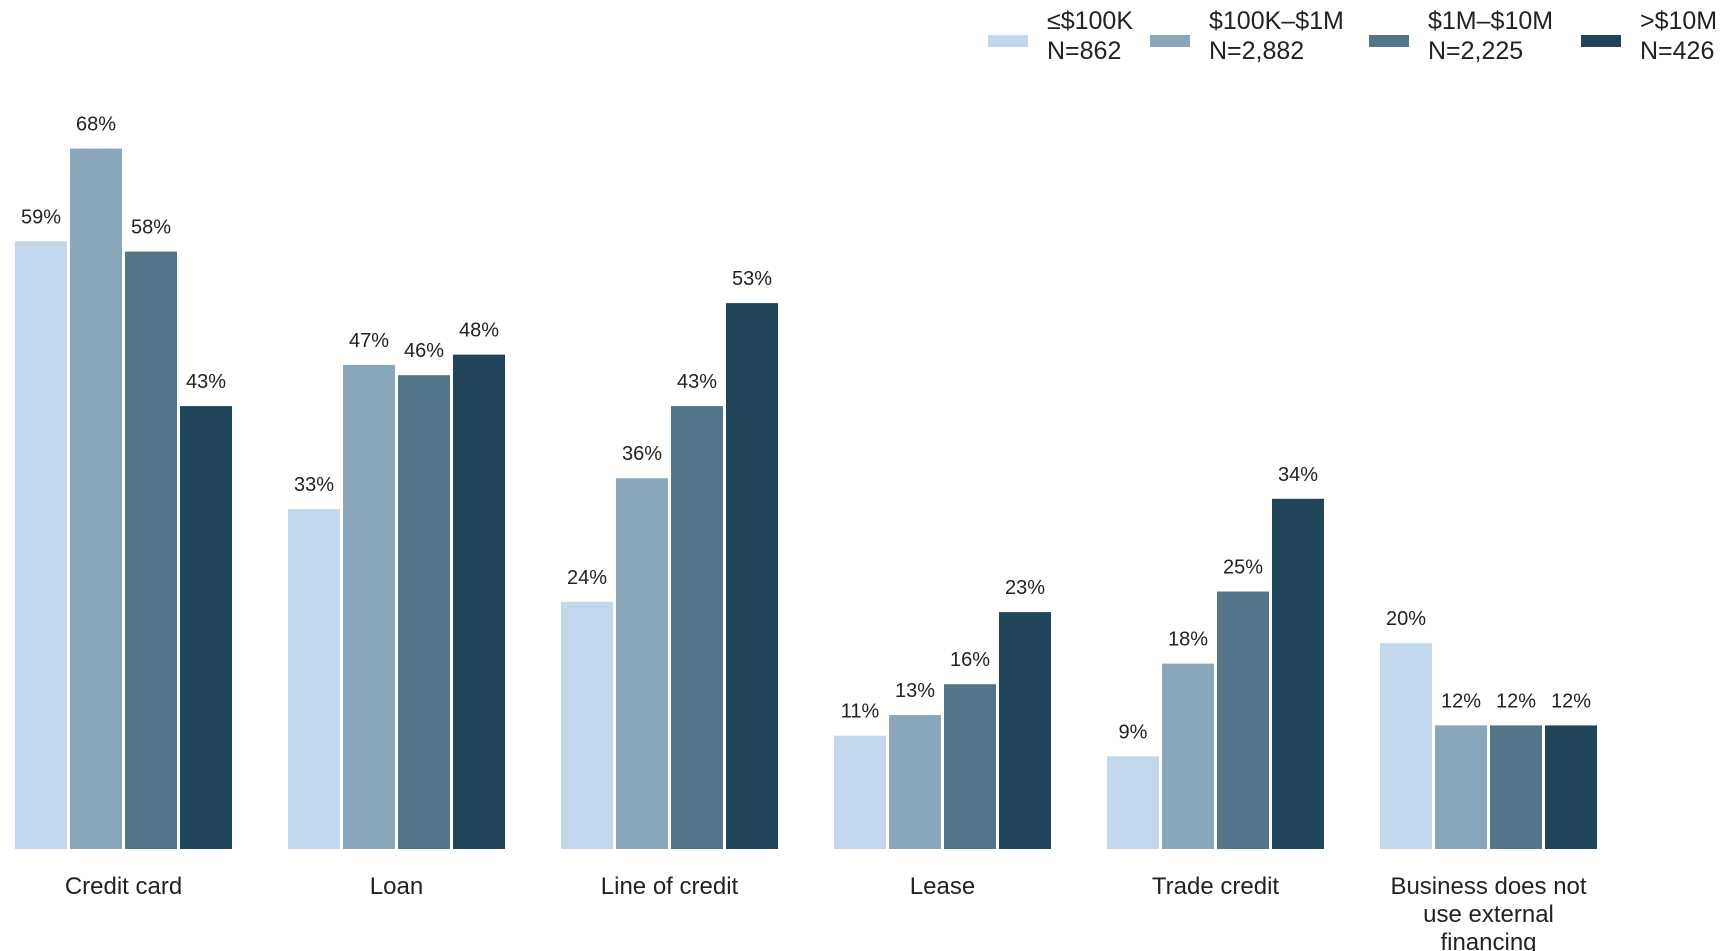  Describe the element at coordinates (1256, 51) in the screenshot. I see `legend-sample-size: N=2,882` at that location.